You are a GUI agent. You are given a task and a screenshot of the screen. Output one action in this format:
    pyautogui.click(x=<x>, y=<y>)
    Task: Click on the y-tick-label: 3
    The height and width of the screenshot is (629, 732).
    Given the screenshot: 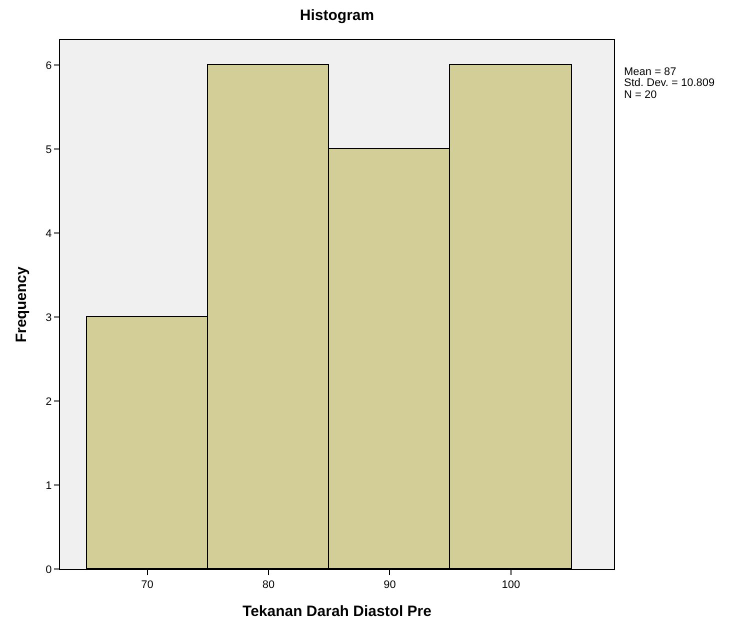 What is the action you would take?
    pyautogui.click(x=49, y=318)
    